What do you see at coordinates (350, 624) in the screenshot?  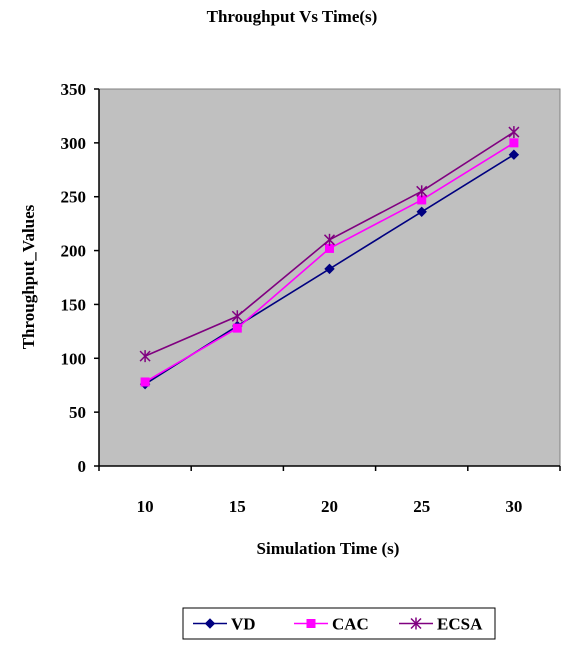 I see `legend-label-cac: CAC` at bounding box center [350, 624].